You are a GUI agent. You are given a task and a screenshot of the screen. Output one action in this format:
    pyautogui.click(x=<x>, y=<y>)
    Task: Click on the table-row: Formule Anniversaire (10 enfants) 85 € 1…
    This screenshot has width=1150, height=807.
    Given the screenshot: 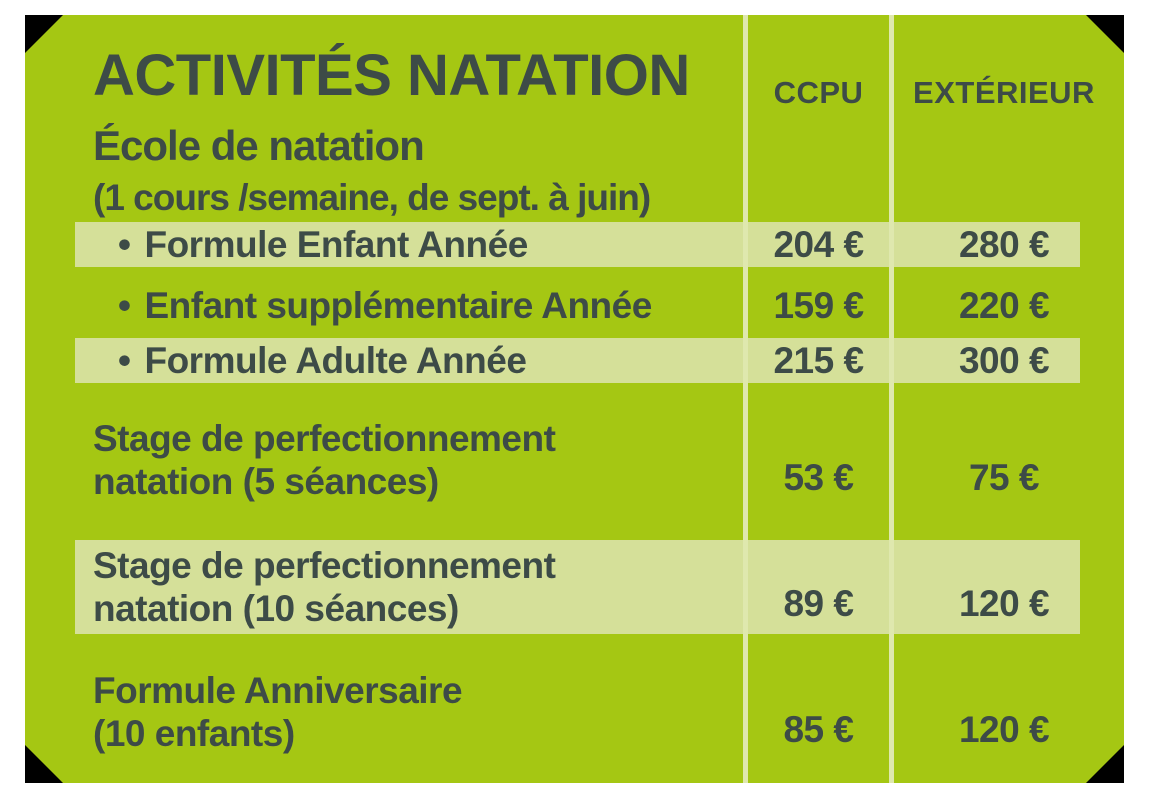 What is the action you would take?
    pyautogui.click(x=574, y=712)
    